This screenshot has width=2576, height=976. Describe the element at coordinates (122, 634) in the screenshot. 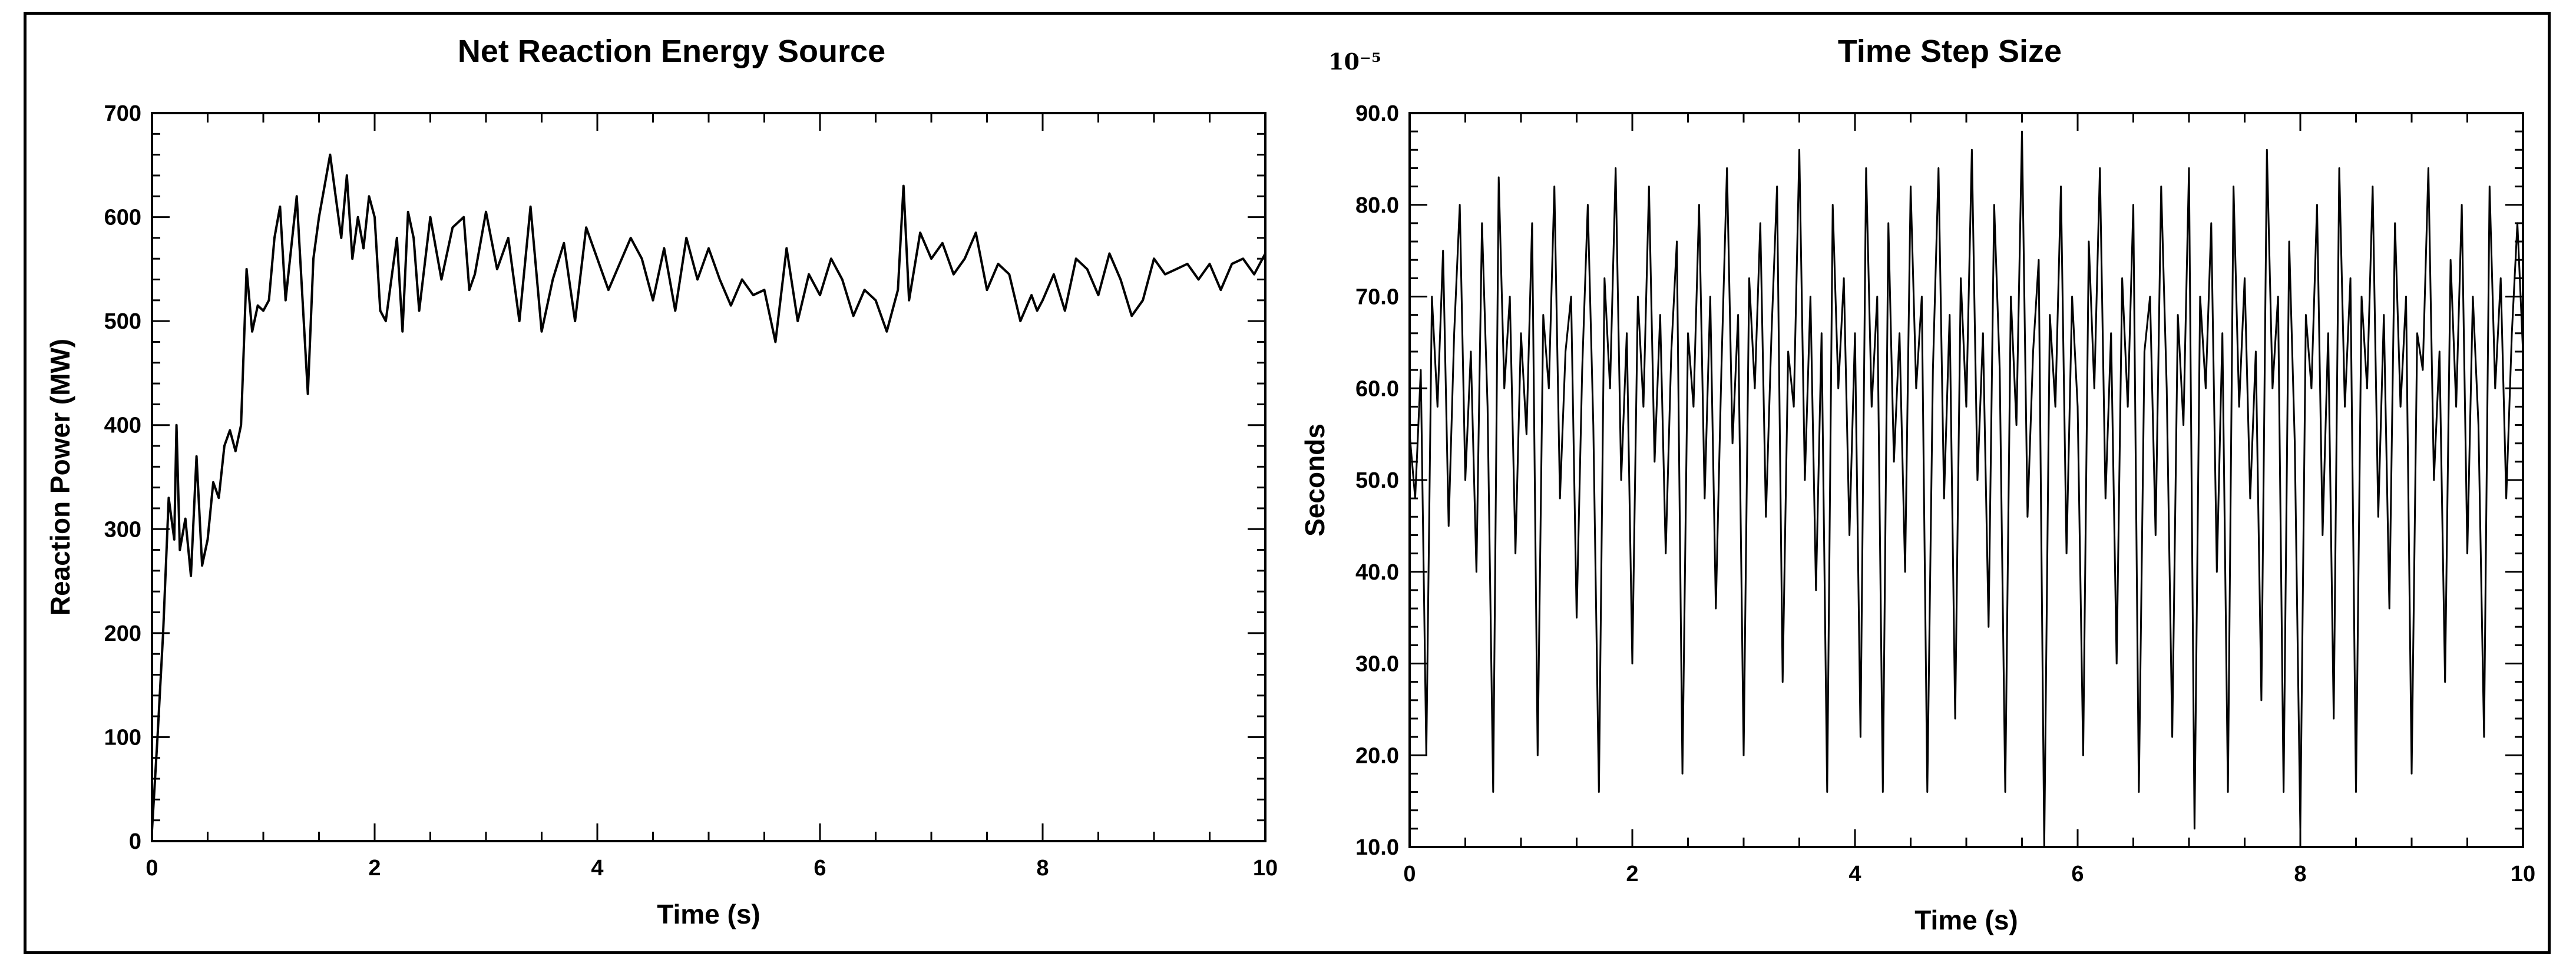

I see `reaction-y-tick-label: 200` at that location.